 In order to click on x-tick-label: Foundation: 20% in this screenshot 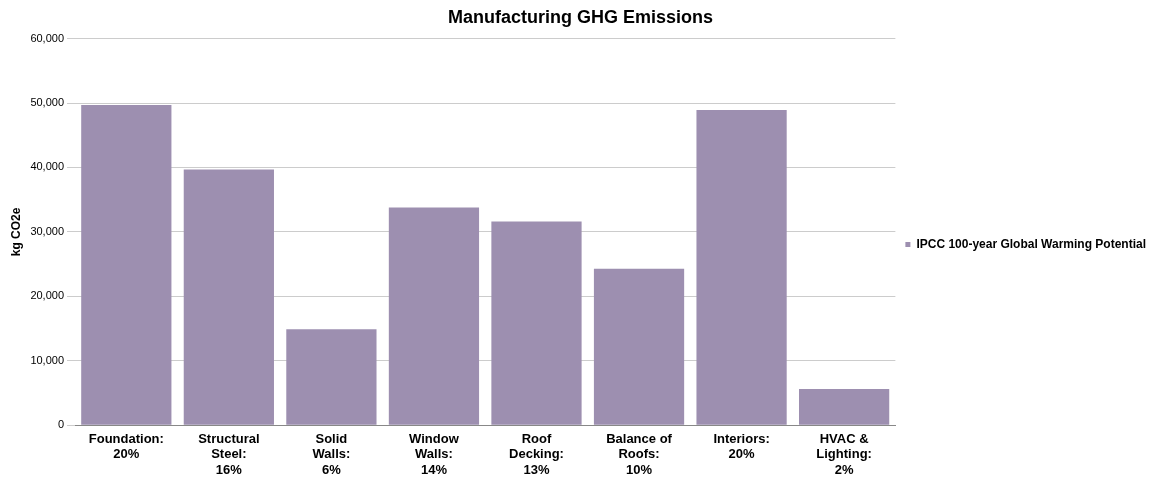, I will do `click(126, 446)`.